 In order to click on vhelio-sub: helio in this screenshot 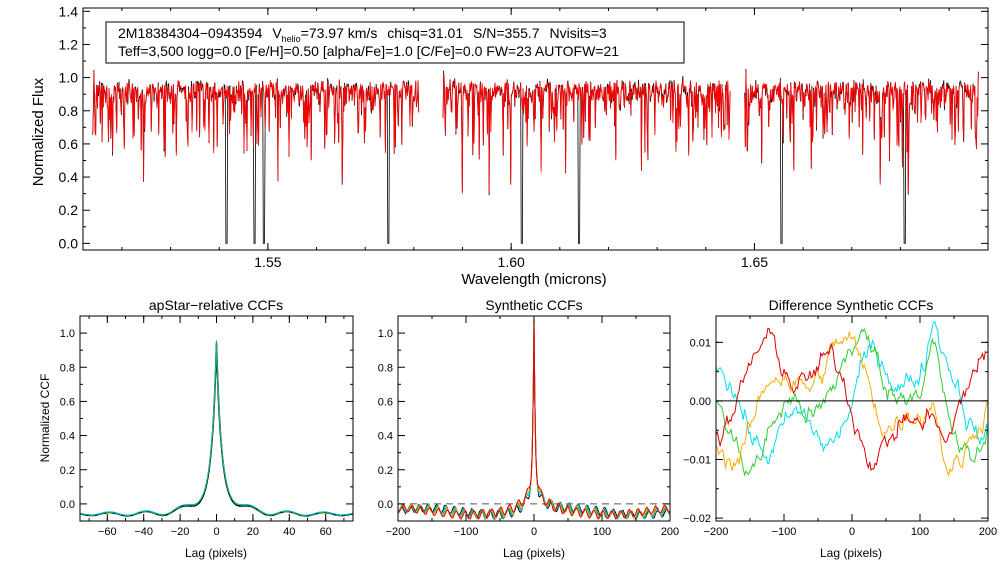, I will do `click(291, 39)`.